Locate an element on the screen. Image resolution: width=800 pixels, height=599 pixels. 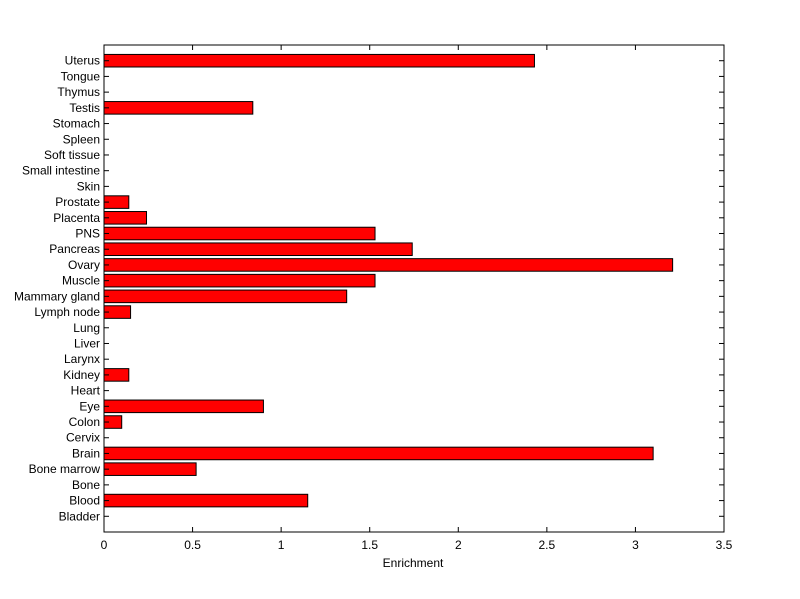
x-tick-label: 1 is located at coordinates (281, 545).